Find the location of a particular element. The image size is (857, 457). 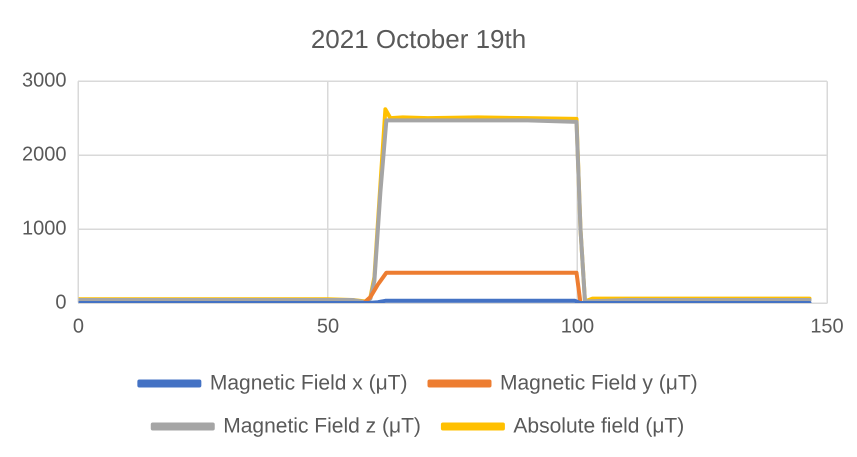

legend-label: Magnetic Field y (μT) is located at coordinates (599, 382).